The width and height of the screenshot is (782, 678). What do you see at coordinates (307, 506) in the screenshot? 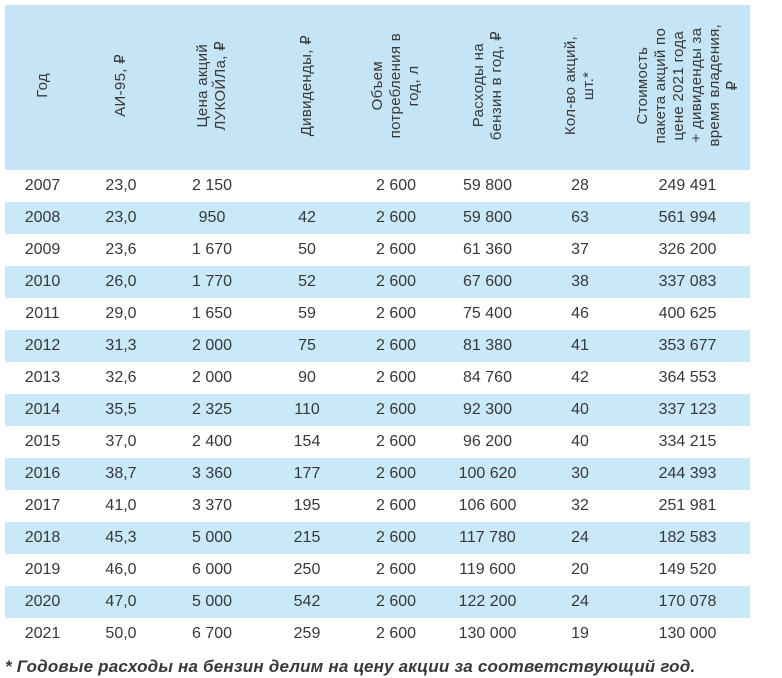
I see `table-cell: 195` at bounding box center [307, 506].